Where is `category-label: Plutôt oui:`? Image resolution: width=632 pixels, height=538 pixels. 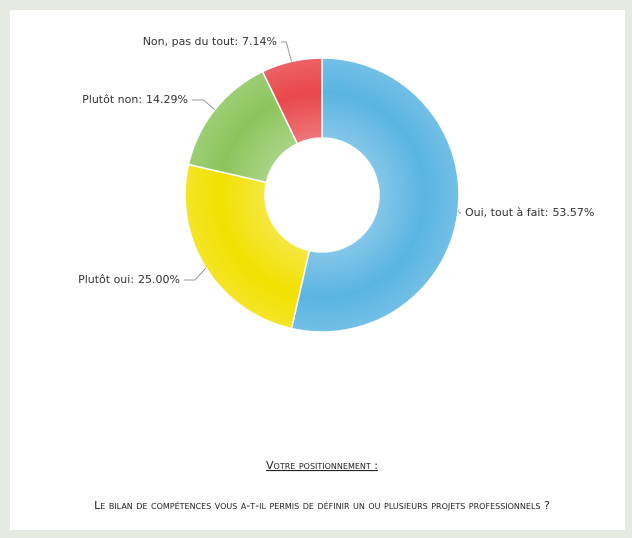 category-label: Plutôt oui: is located at coordinates (106, 279).